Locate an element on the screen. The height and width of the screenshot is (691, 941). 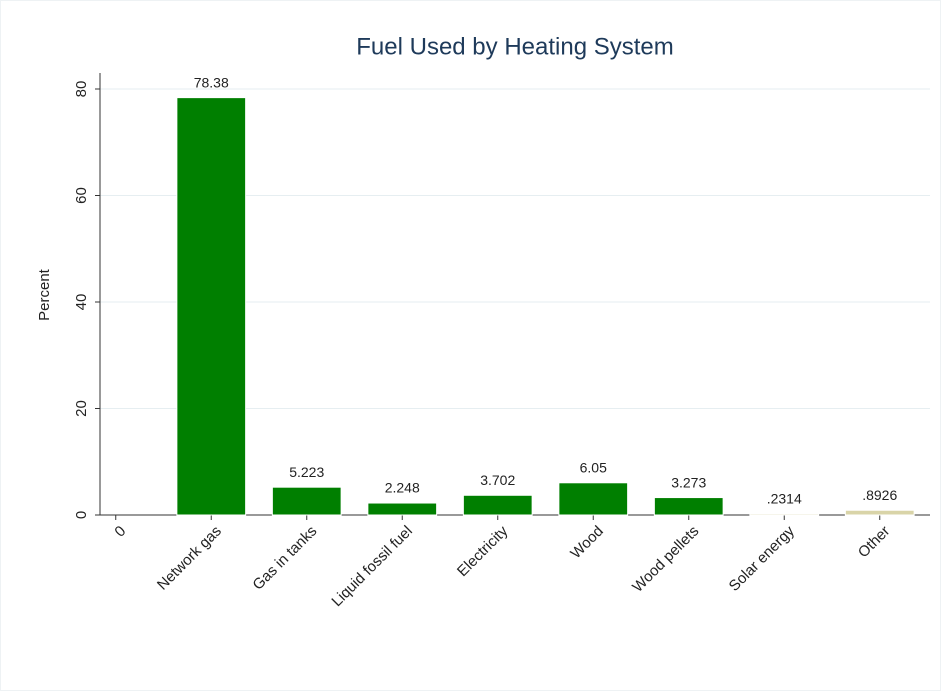
chart-title: Fuel Used by Heating System is located at coordinates (514, 46).